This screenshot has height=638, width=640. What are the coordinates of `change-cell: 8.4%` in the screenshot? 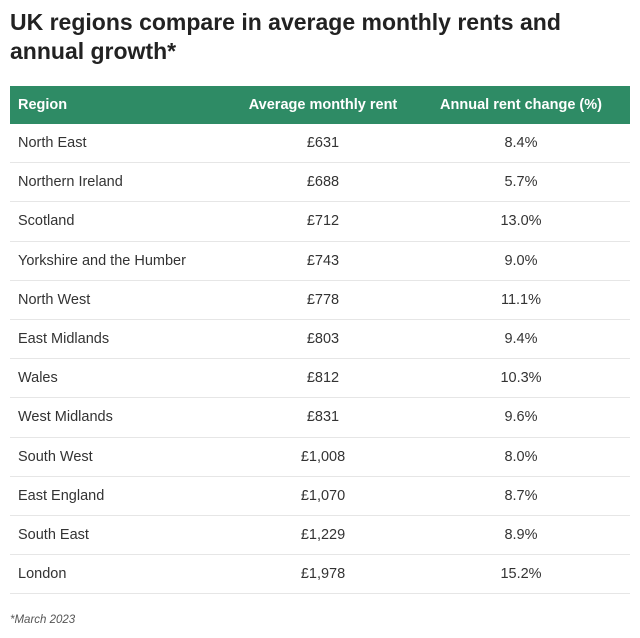 It's located at (521, 143).